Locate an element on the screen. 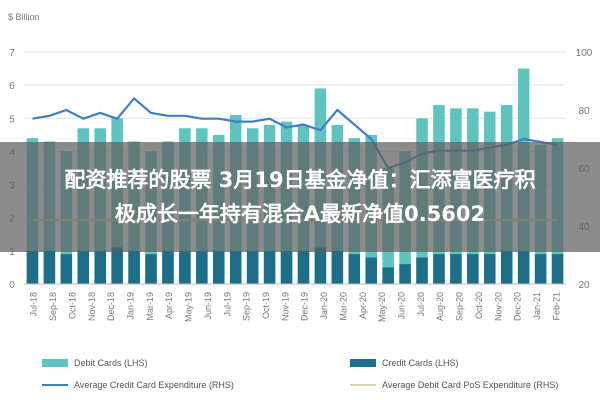 The height and width of the screenshot is (400, 600). legend-label-credit-cards: Credit Cards (LHS) is located at coordinates (420, 363).